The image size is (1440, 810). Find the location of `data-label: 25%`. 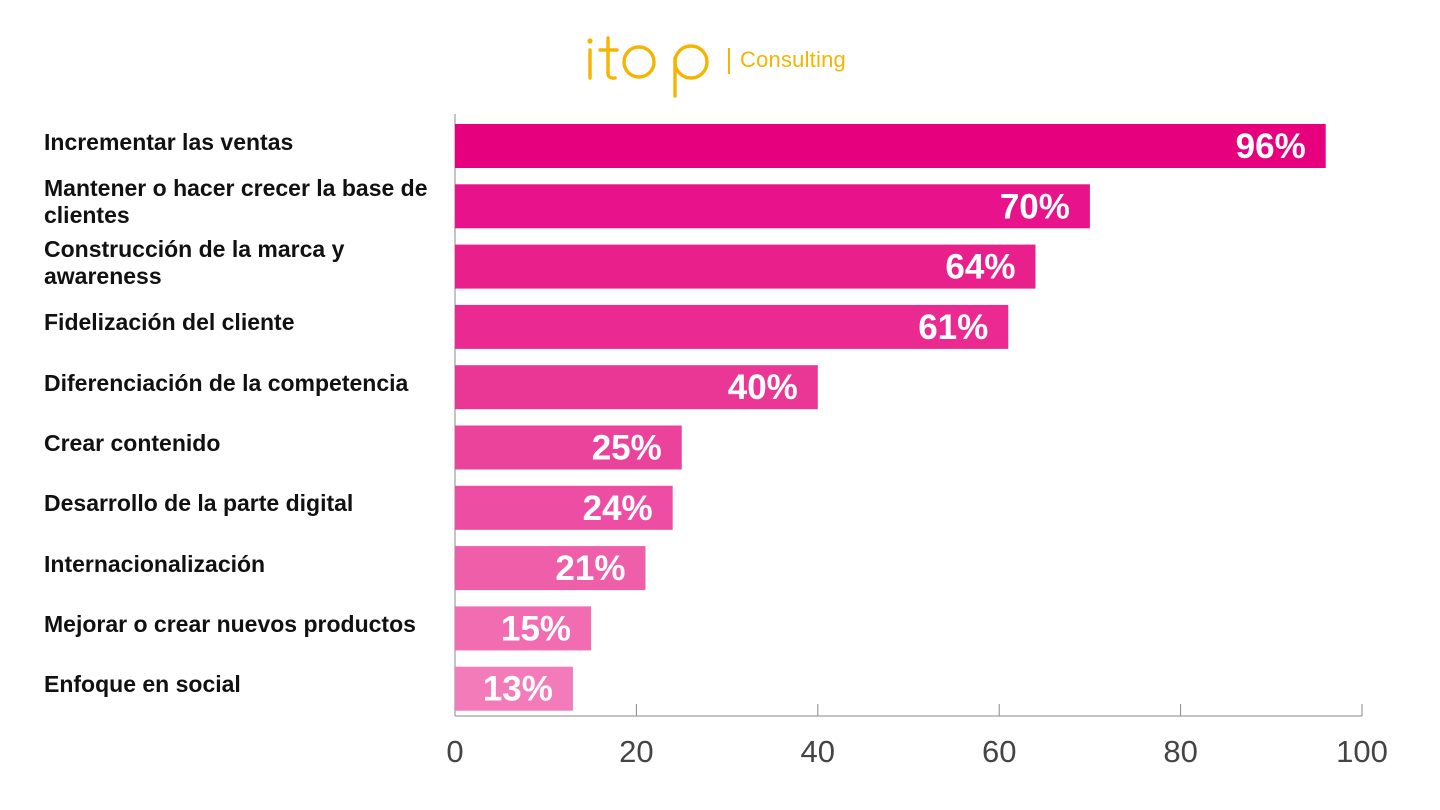

data-label: 25% is located at coordinates (627, 448).